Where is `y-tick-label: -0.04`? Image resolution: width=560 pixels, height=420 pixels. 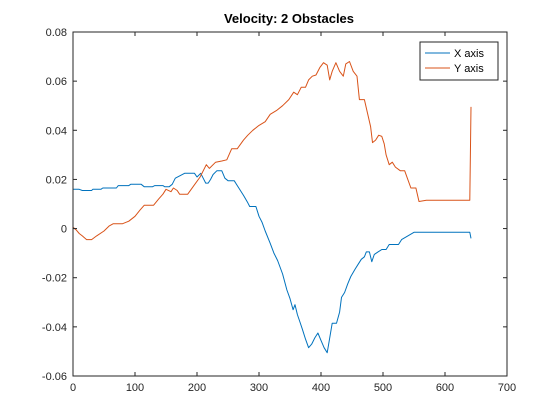 y-tick-label: -0.04 is located at coordinates (54, 328).